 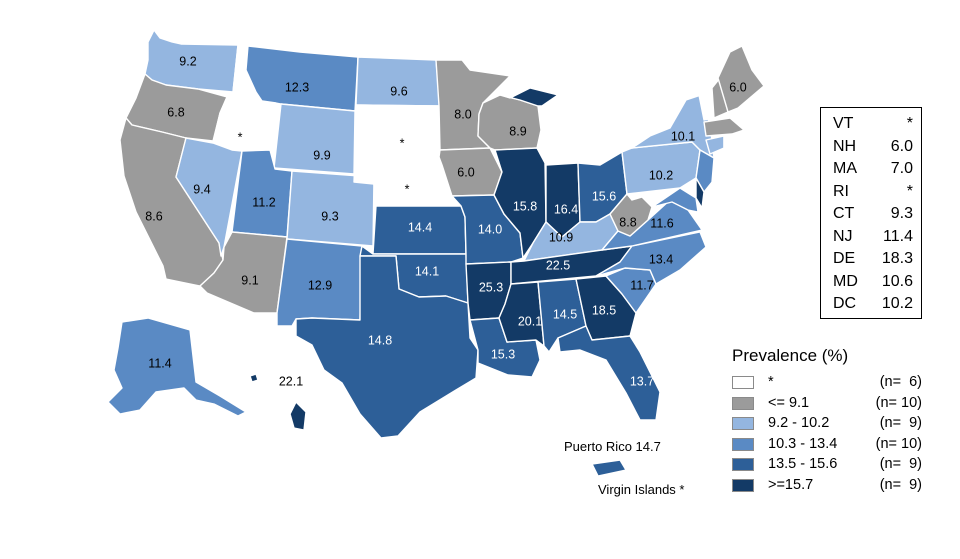 I want to click on value-label-ok: 14.1, so click(x=427, y=271).